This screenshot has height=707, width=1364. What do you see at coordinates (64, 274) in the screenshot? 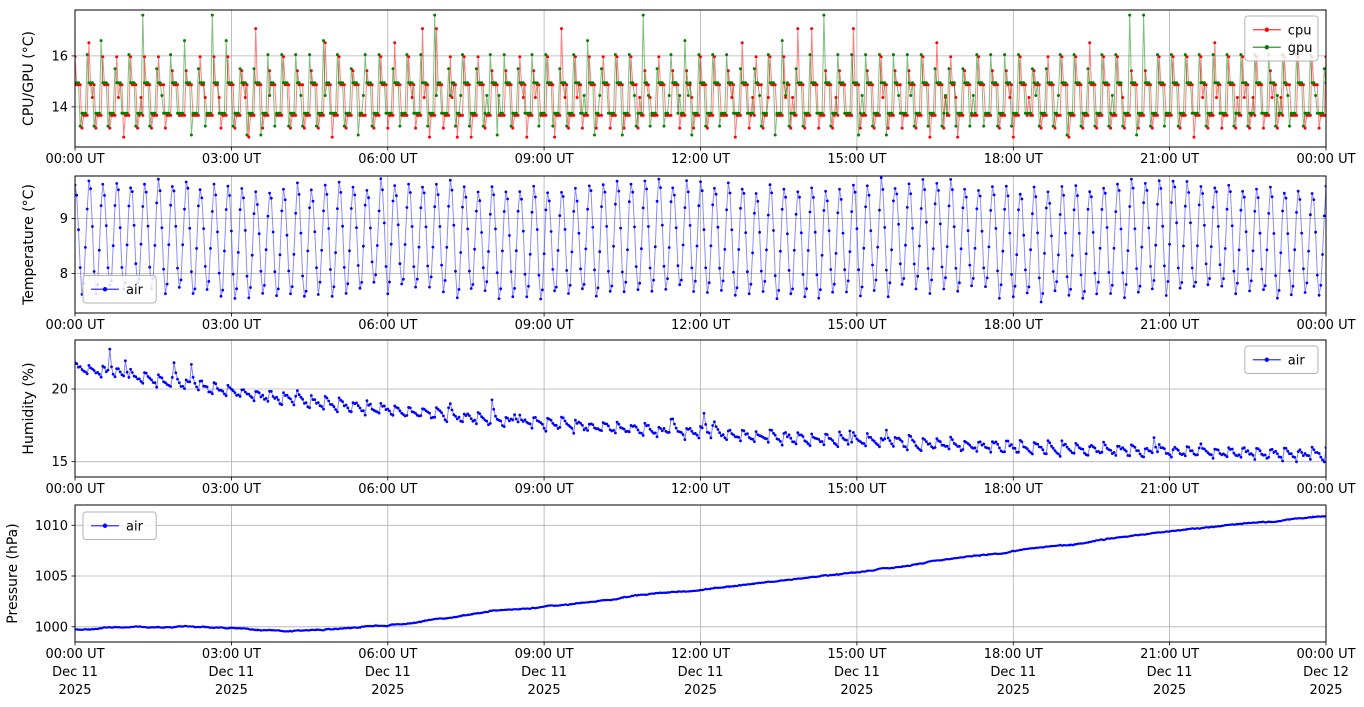
I see `y-tick-label: 8` at bounding box center [64, 274].